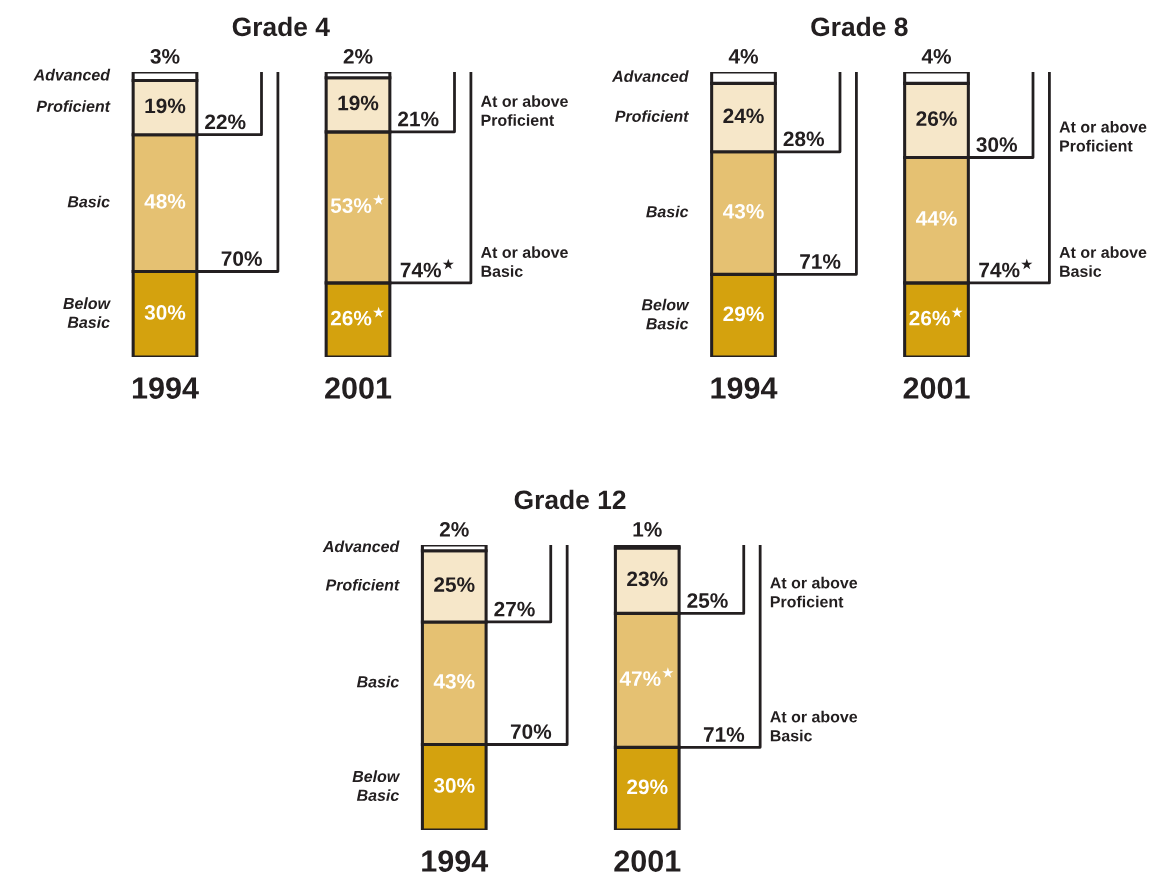 This screenshot has width=1157, height=878. Describe the element at coordinates (570, 499) in the screenshot. I see `chart-title: Grade 12` at that location.